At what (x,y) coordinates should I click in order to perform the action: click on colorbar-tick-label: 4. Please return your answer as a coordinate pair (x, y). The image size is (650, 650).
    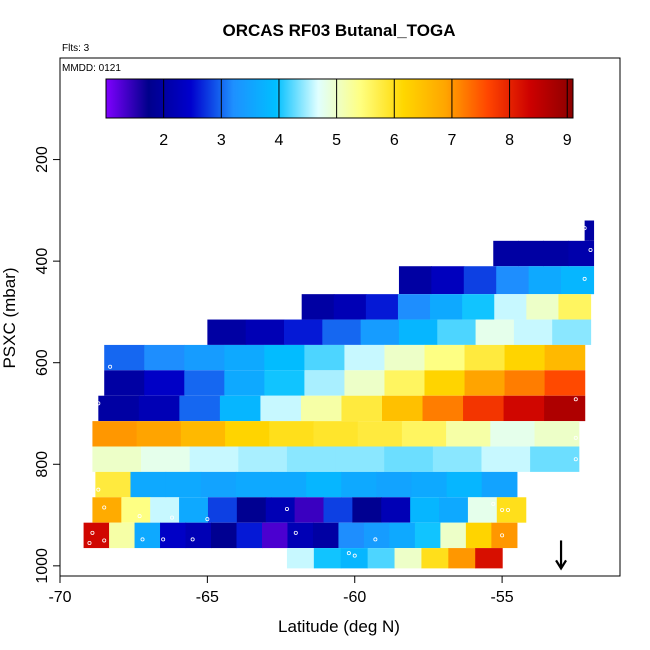
    Looking at the image, I should click on (279, 140).